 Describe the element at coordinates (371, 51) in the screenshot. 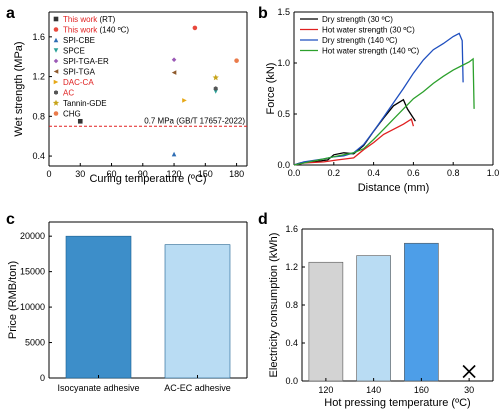

I see `b-legend-entry: Hot water strength (140 ºC)` at that location.